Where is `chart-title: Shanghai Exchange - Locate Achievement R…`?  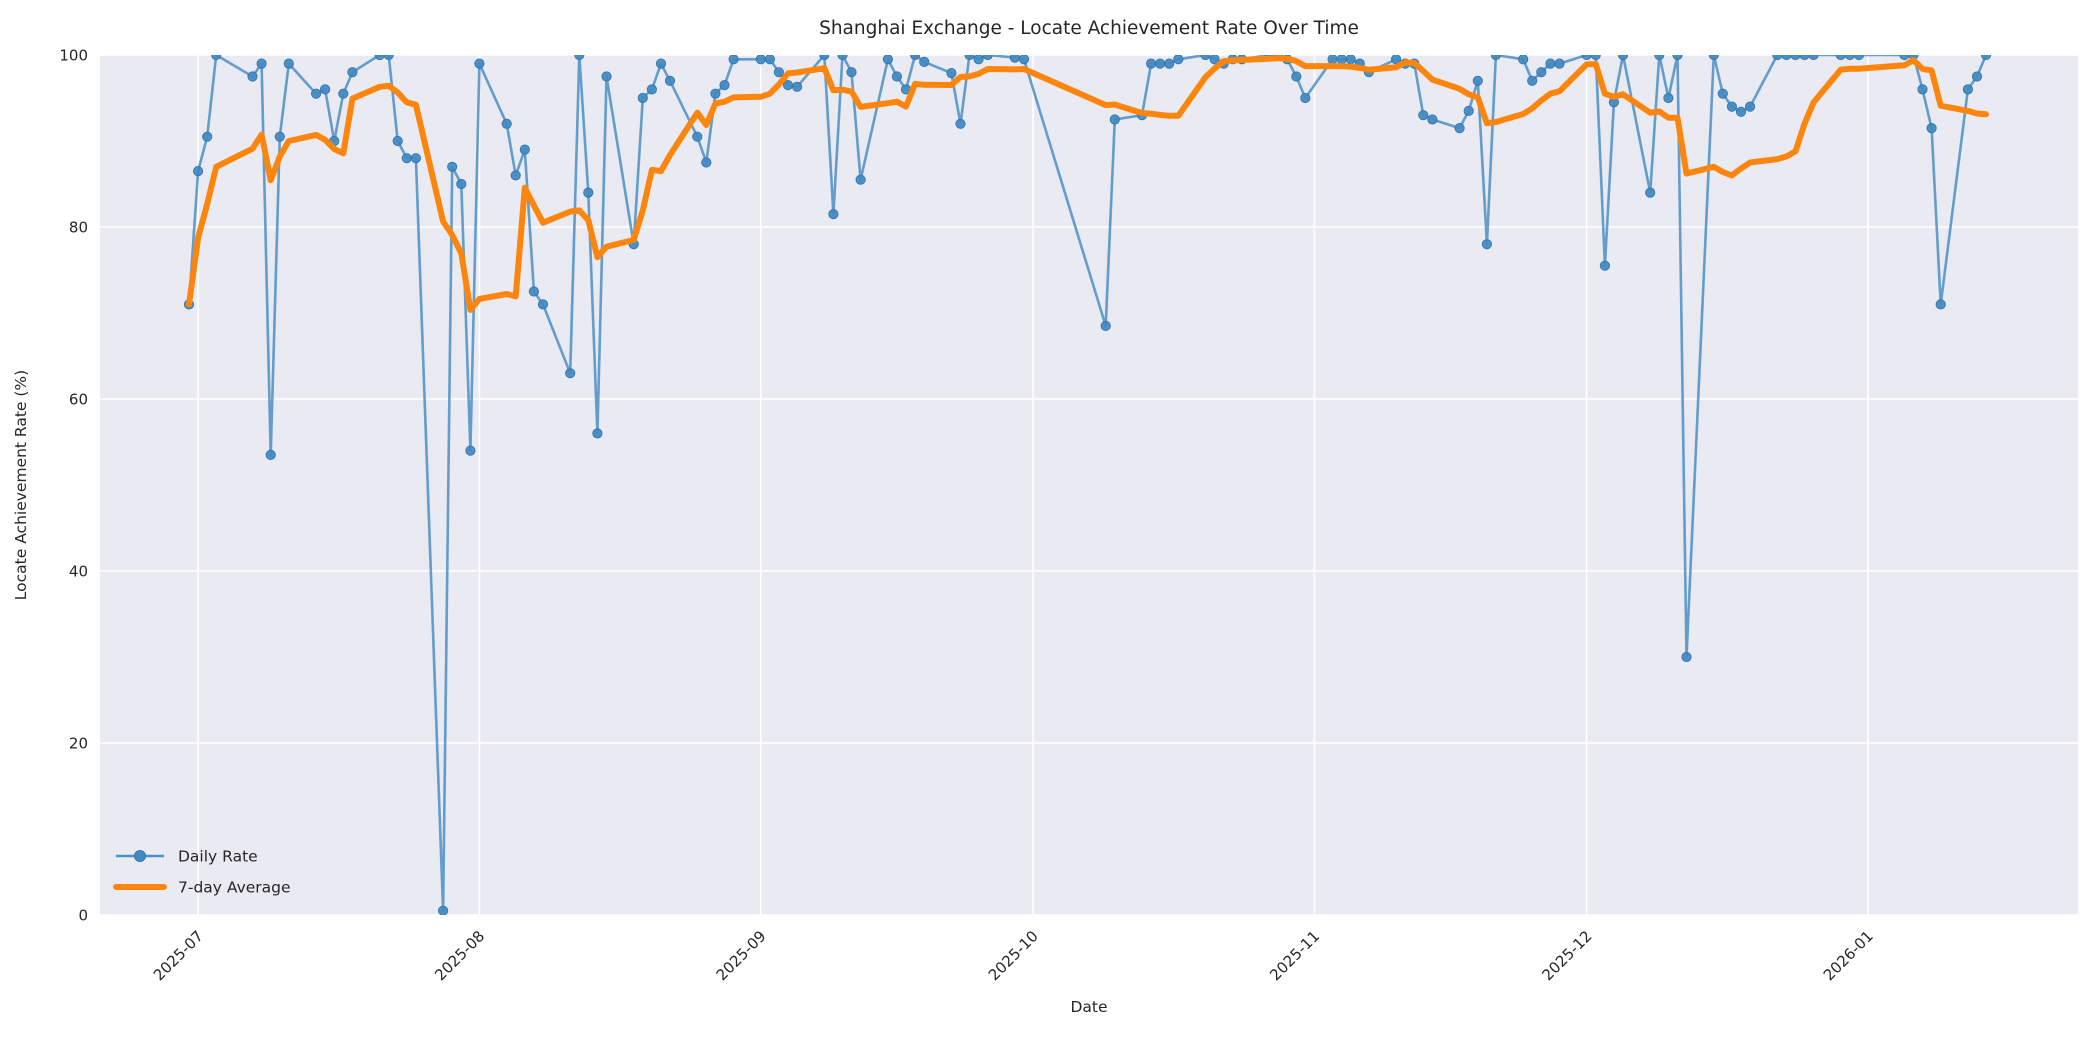
chart-title: Shanghai Exchange - Locate Achievement R… is located at coordinates (1089, 28).